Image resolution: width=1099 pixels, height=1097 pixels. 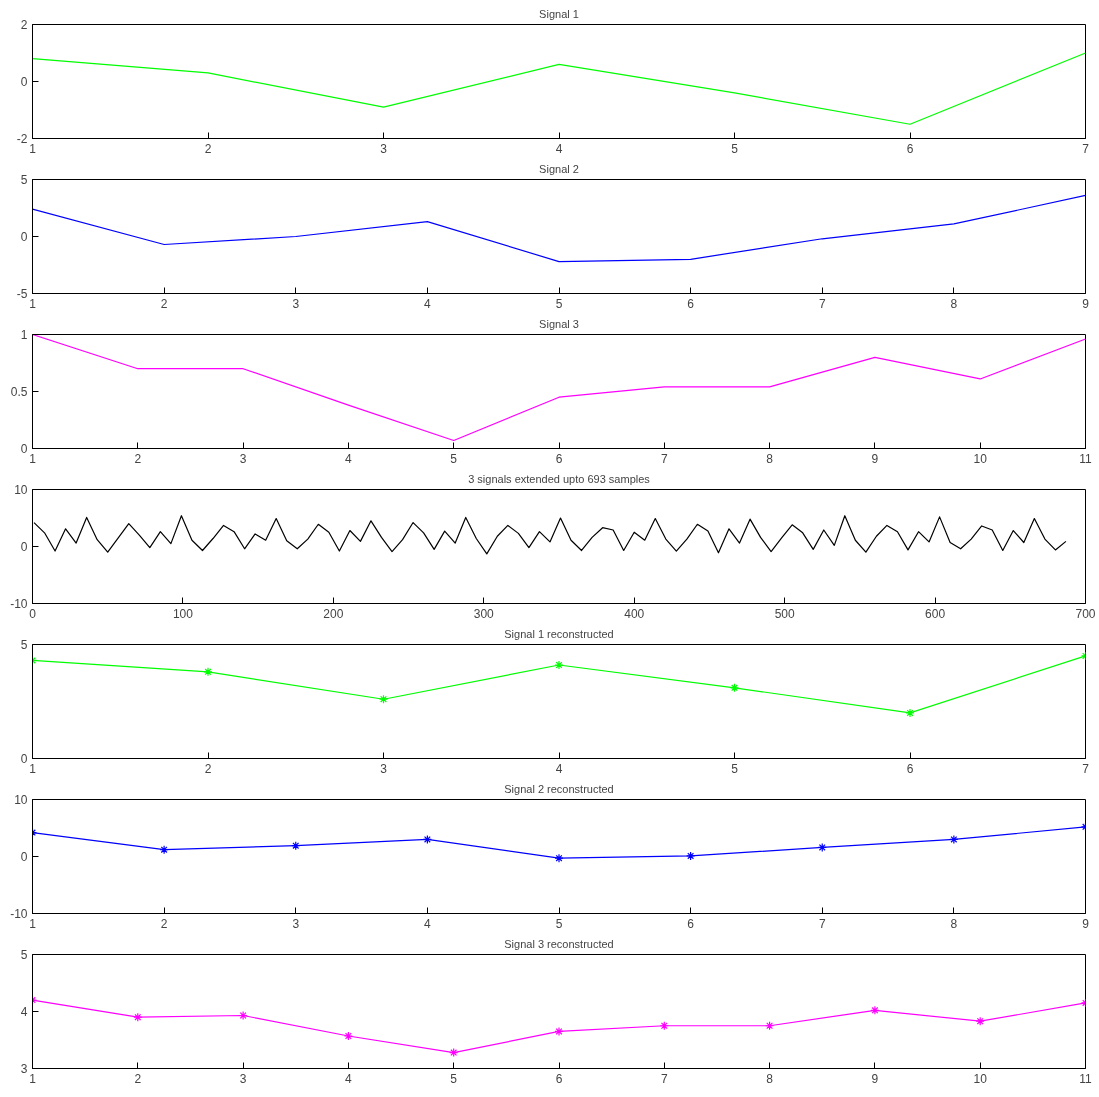 What do you see at coordinates (559, 788) in the screenshot?
I see `chart-title: Signal 2 reconstructed` at bounding box center [559, 788].